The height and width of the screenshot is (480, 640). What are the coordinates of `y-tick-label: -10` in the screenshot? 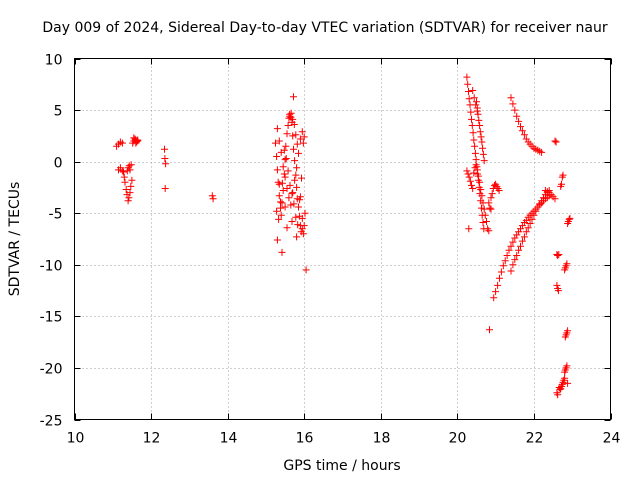 It's located at (51, 267).